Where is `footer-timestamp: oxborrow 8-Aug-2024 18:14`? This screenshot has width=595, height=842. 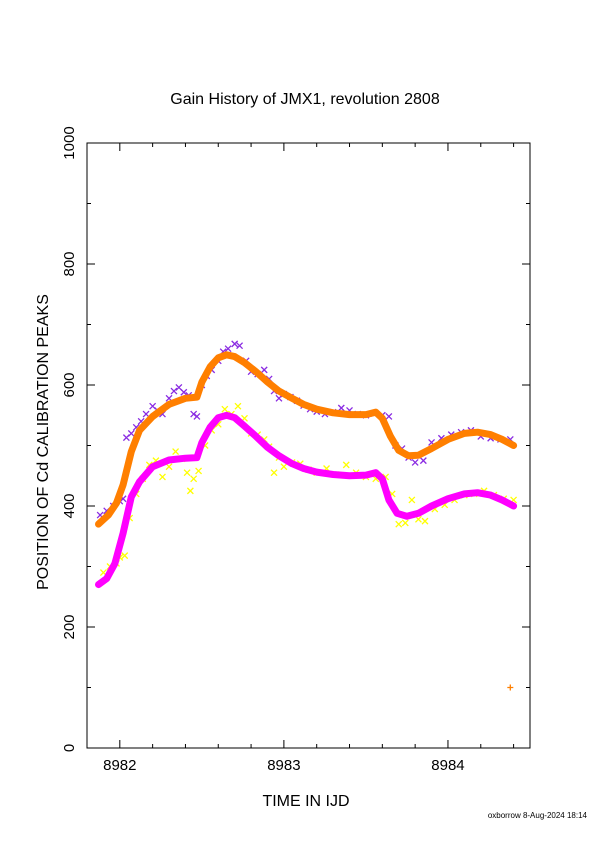
footer-timestamp: oxborrow 8-Aug-2024 18:14 is located at coordinates (538, 815).